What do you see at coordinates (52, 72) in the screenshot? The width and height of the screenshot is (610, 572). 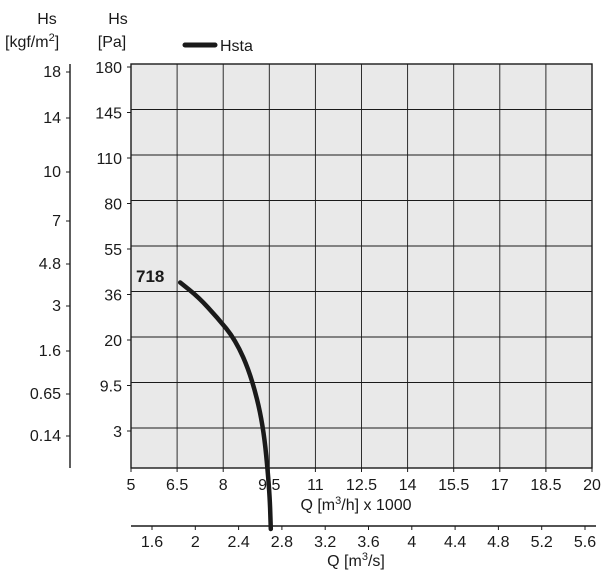 I see `outer-y-tick-label: 18` at bounding box center [52, 72].